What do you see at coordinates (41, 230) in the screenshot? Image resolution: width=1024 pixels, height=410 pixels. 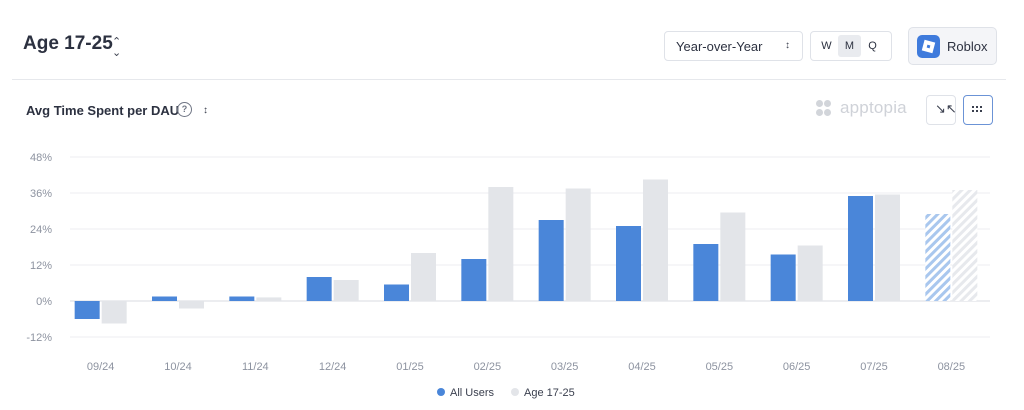 I see `y-tick-label: 24%` at bounding box center [41, 230].